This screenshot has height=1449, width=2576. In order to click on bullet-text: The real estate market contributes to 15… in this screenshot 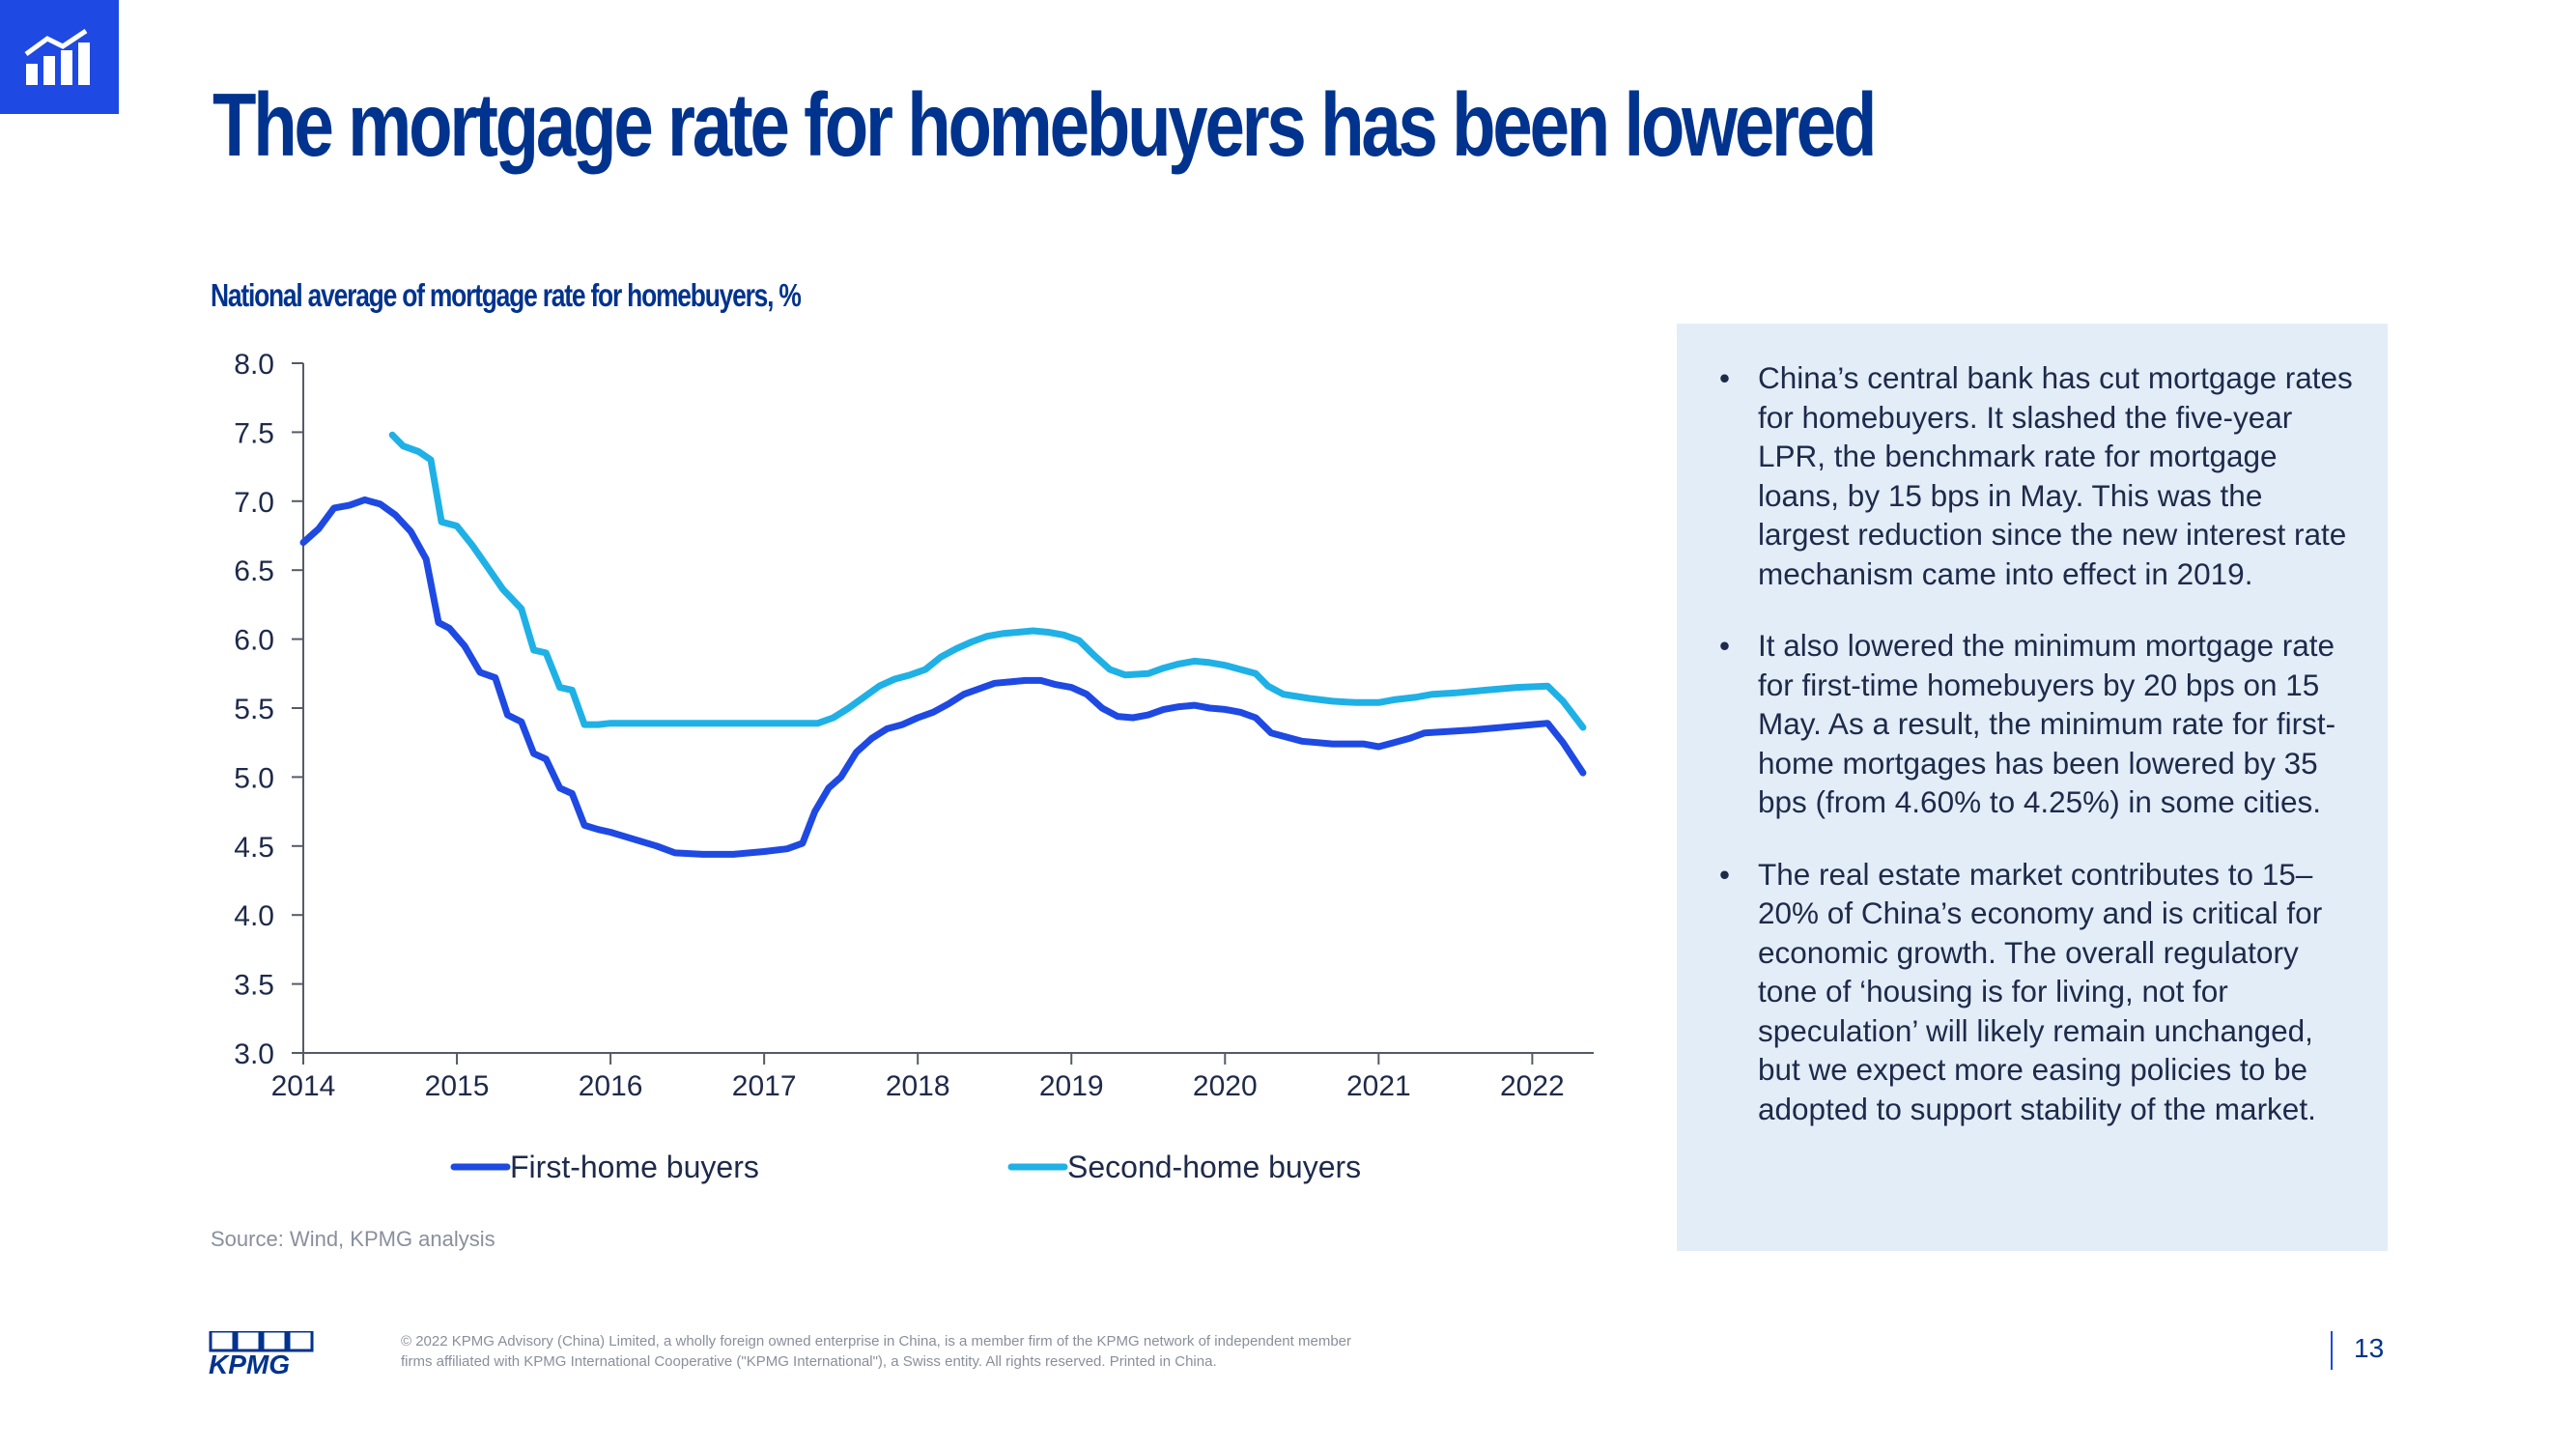, I will do `click(2040, 991)`.